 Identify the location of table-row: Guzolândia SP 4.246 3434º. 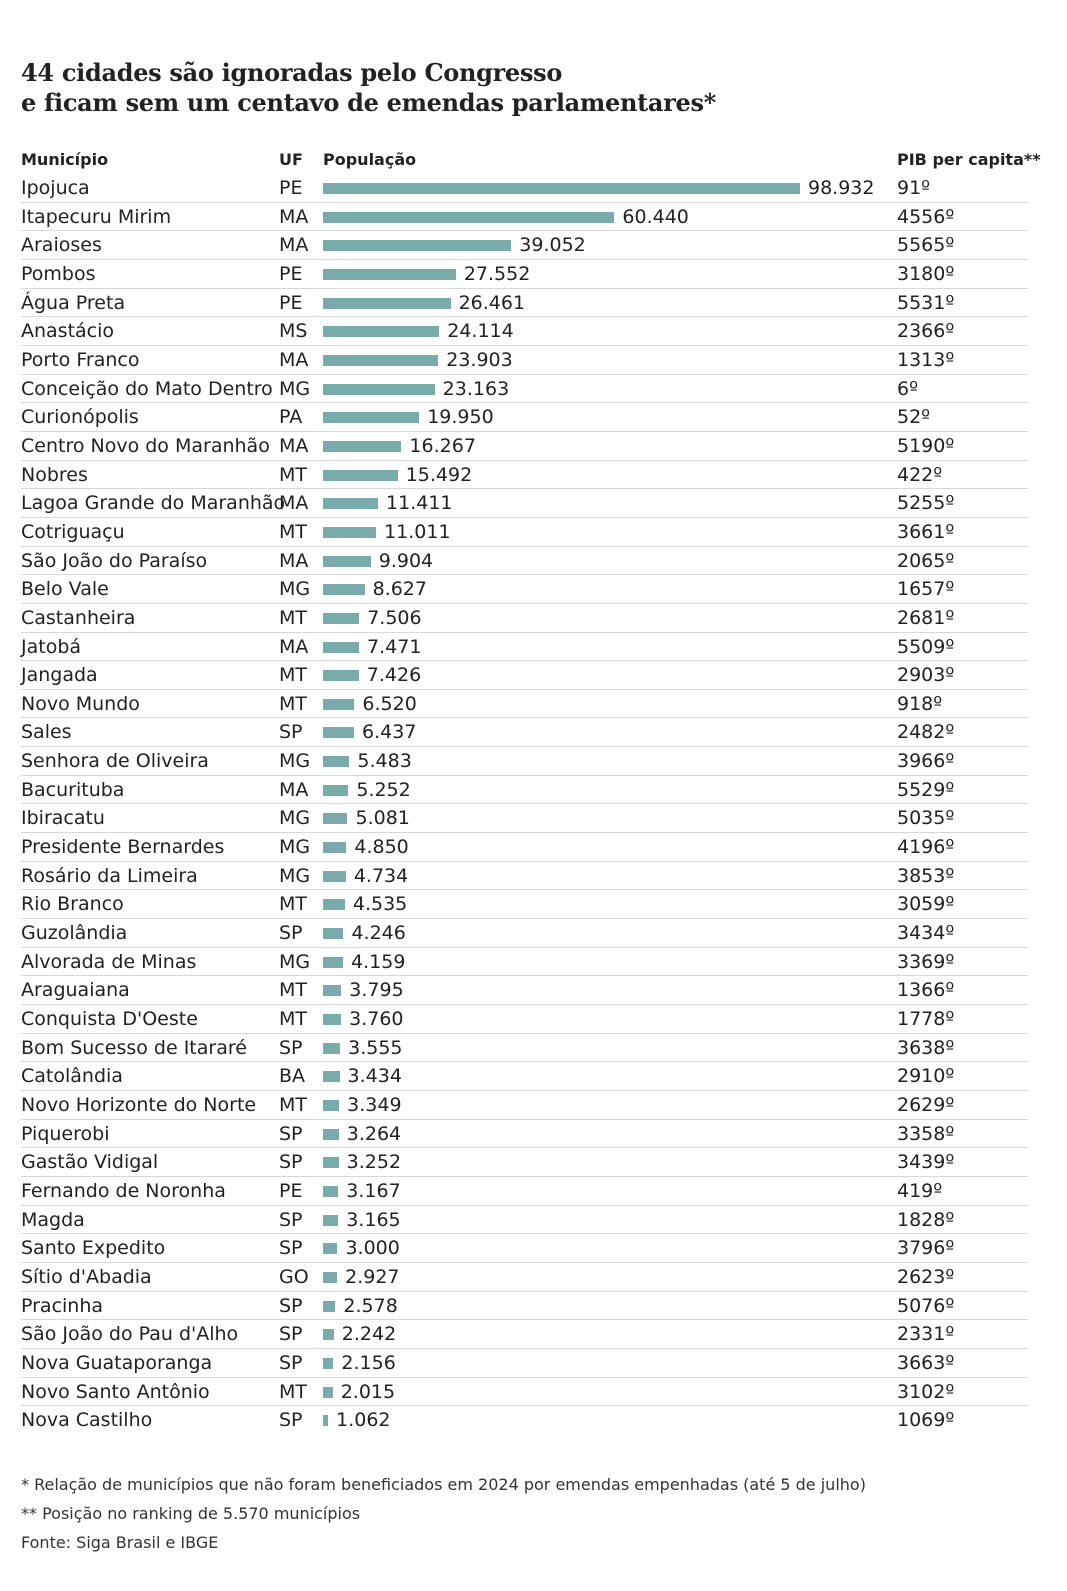
(524, 933).